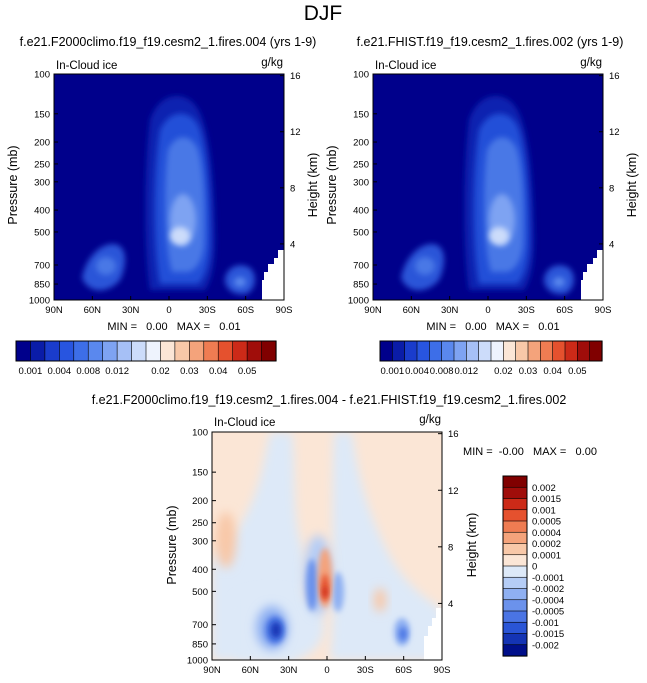  I want to click on panel-3-y-axis-label: Pressure (mb), so click(172, 544).